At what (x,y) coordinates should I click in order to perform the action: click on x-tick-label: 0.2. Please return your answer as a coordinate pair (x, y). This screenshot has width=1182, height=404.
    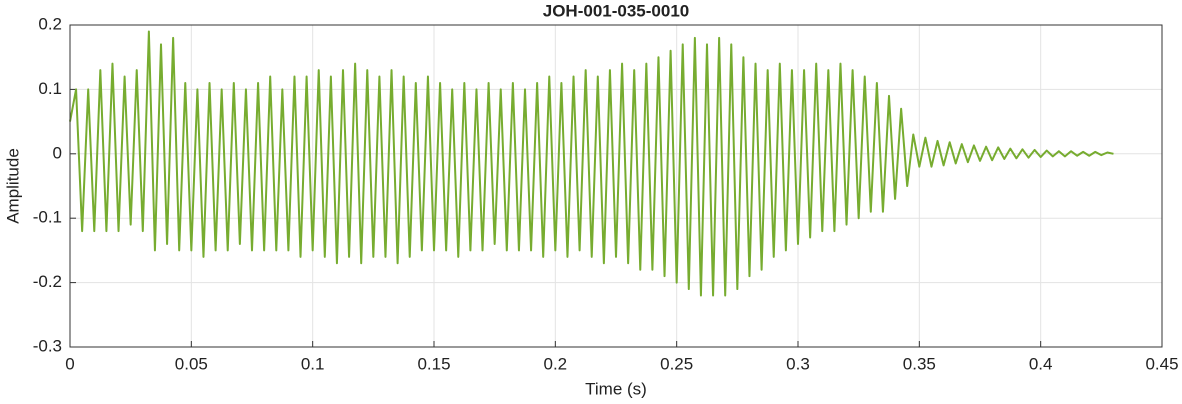
    Looking at the image, I should click on (556, 363).